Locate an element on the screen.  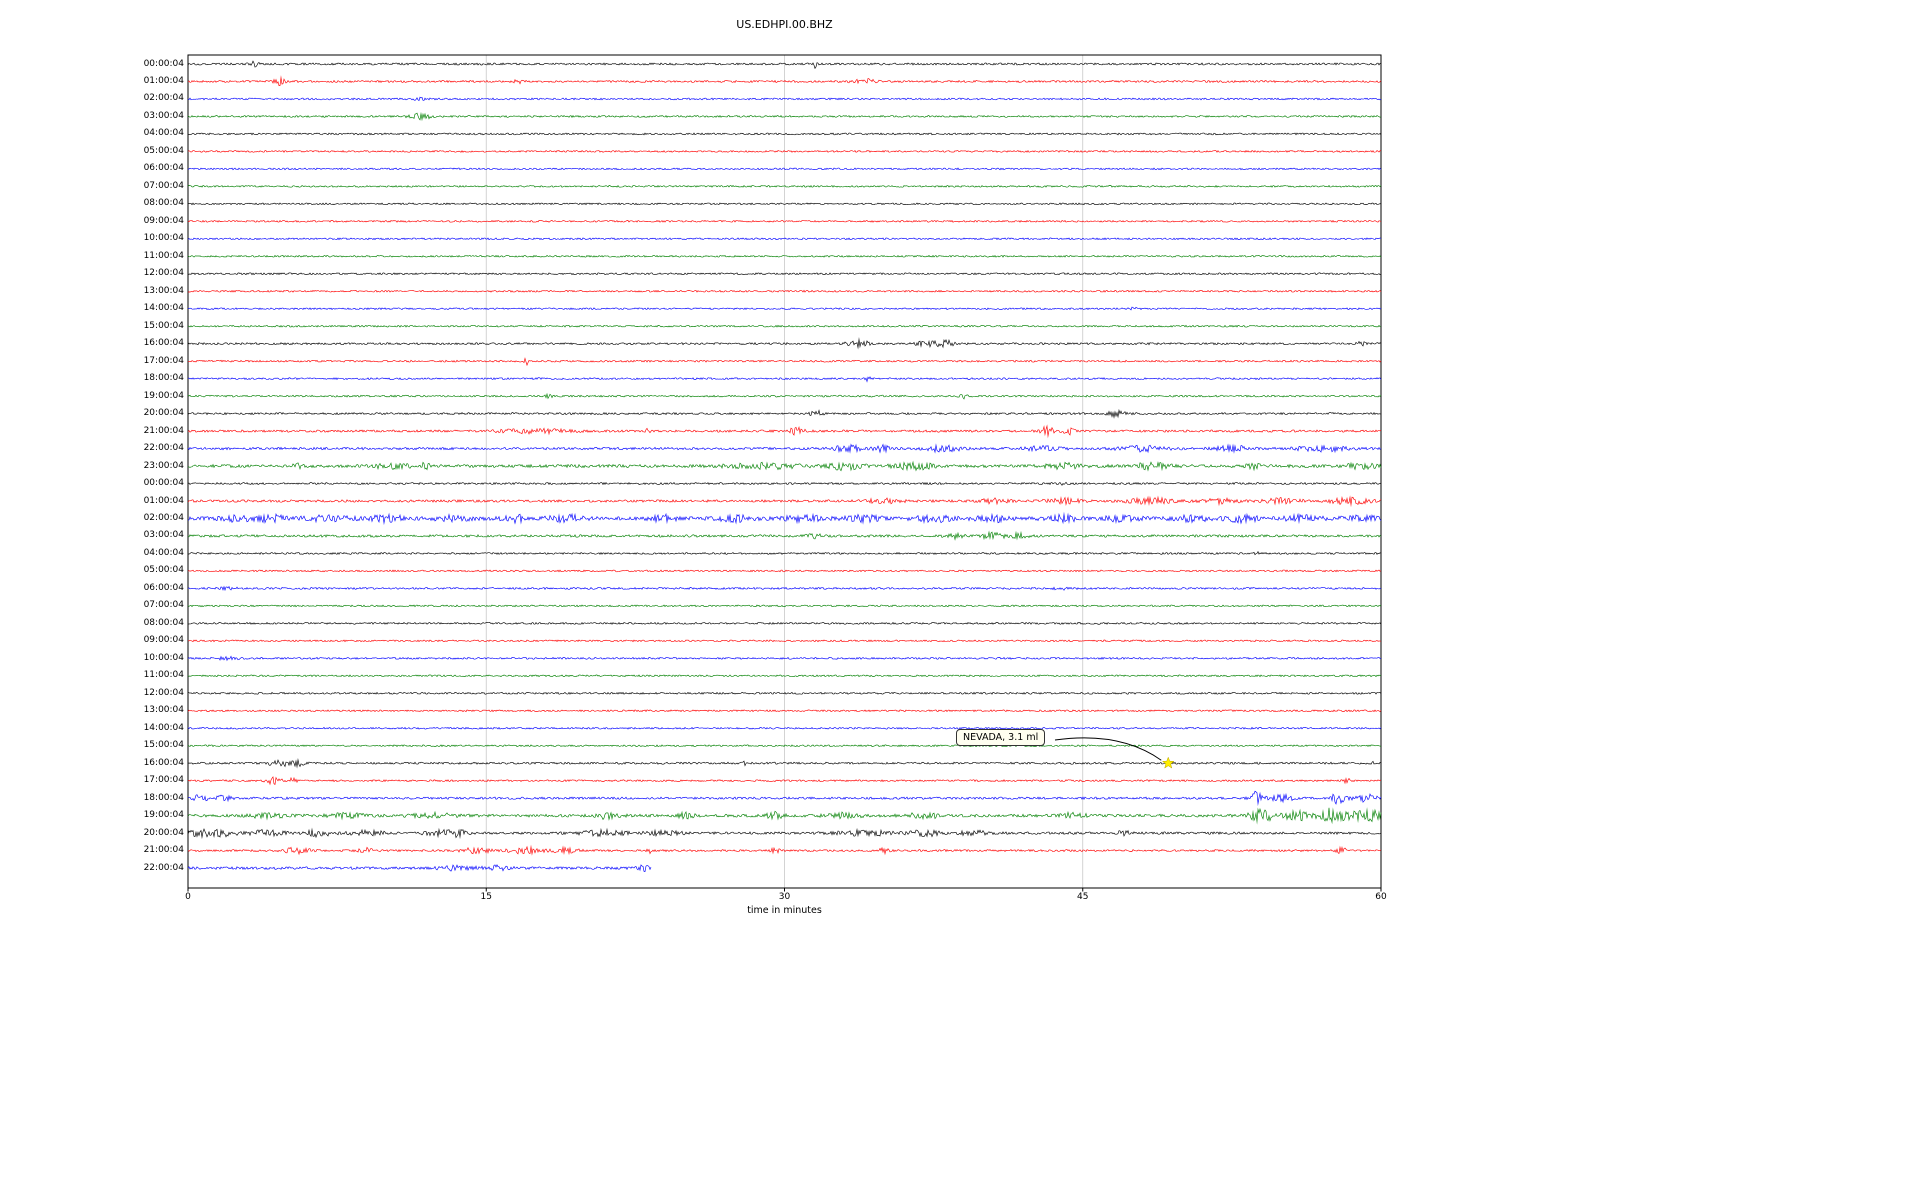
event-annotation-text: NEVADA, 3.1 ml is located at coordinates (1001, 737).